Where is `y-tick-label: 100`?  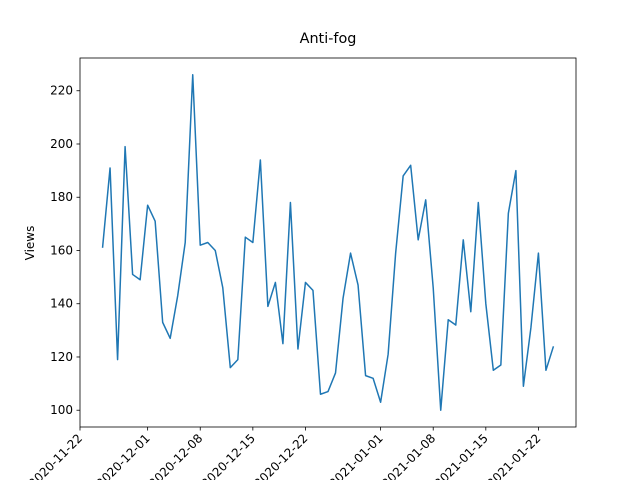 y-tick-label: 100 is located at coordinates (61, 410).